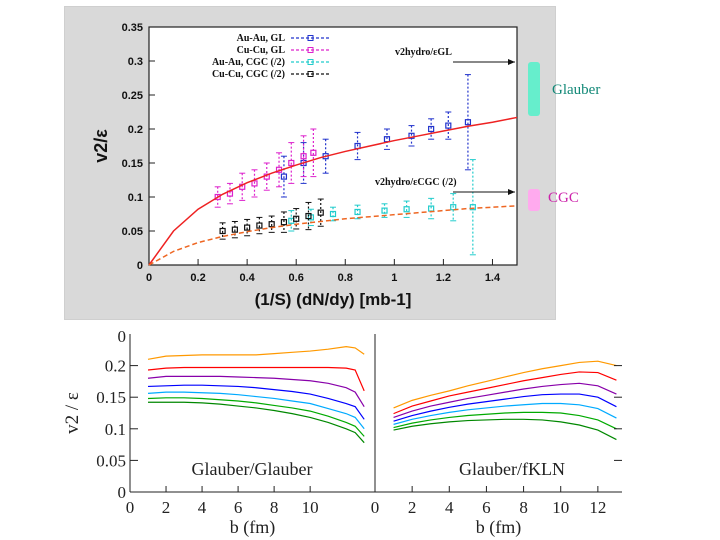 This screenshot has height=540, width=720. I want to click on x-tick-label: 0.8, so click(345, 278).